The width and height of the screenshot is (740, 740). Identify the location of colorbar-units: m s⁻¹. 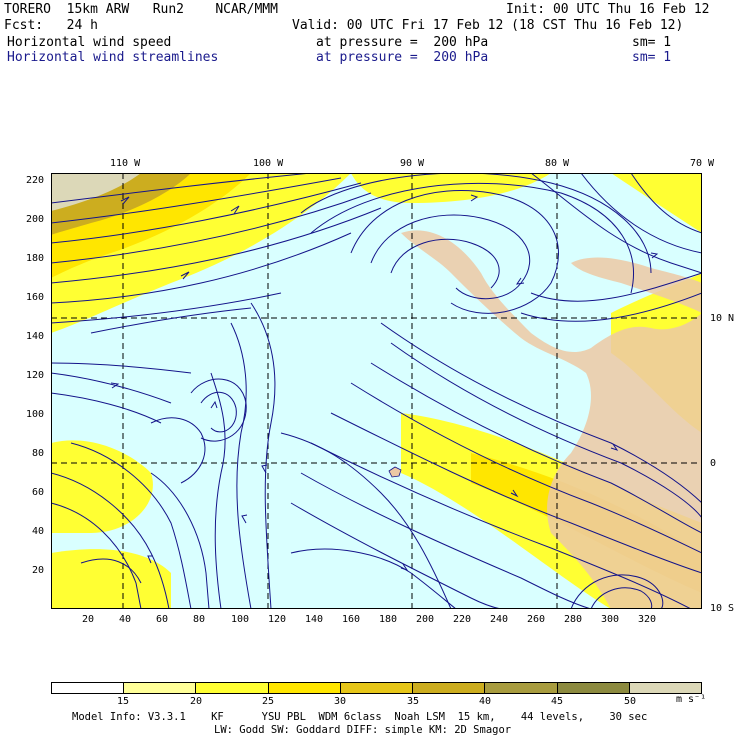
(691, 699).